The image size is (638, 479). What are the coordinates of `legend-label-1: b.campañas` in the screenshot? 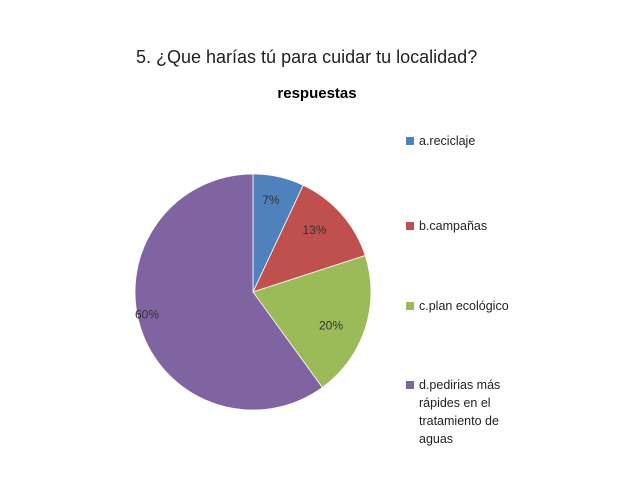 It's located at (453, 226).